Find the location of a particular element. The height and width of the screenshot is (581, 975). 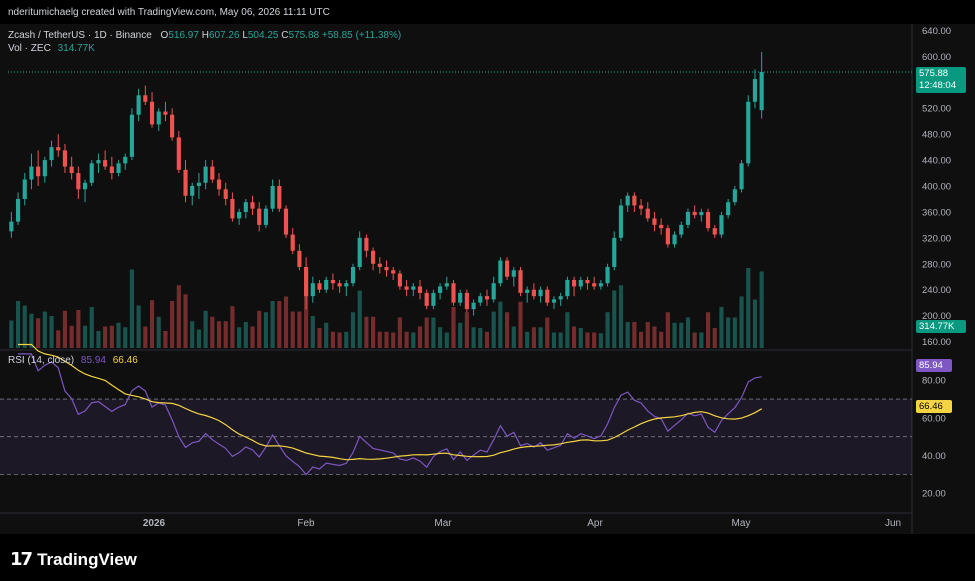

price-tick-label: 160.00 is located at coordinates (936, 342).